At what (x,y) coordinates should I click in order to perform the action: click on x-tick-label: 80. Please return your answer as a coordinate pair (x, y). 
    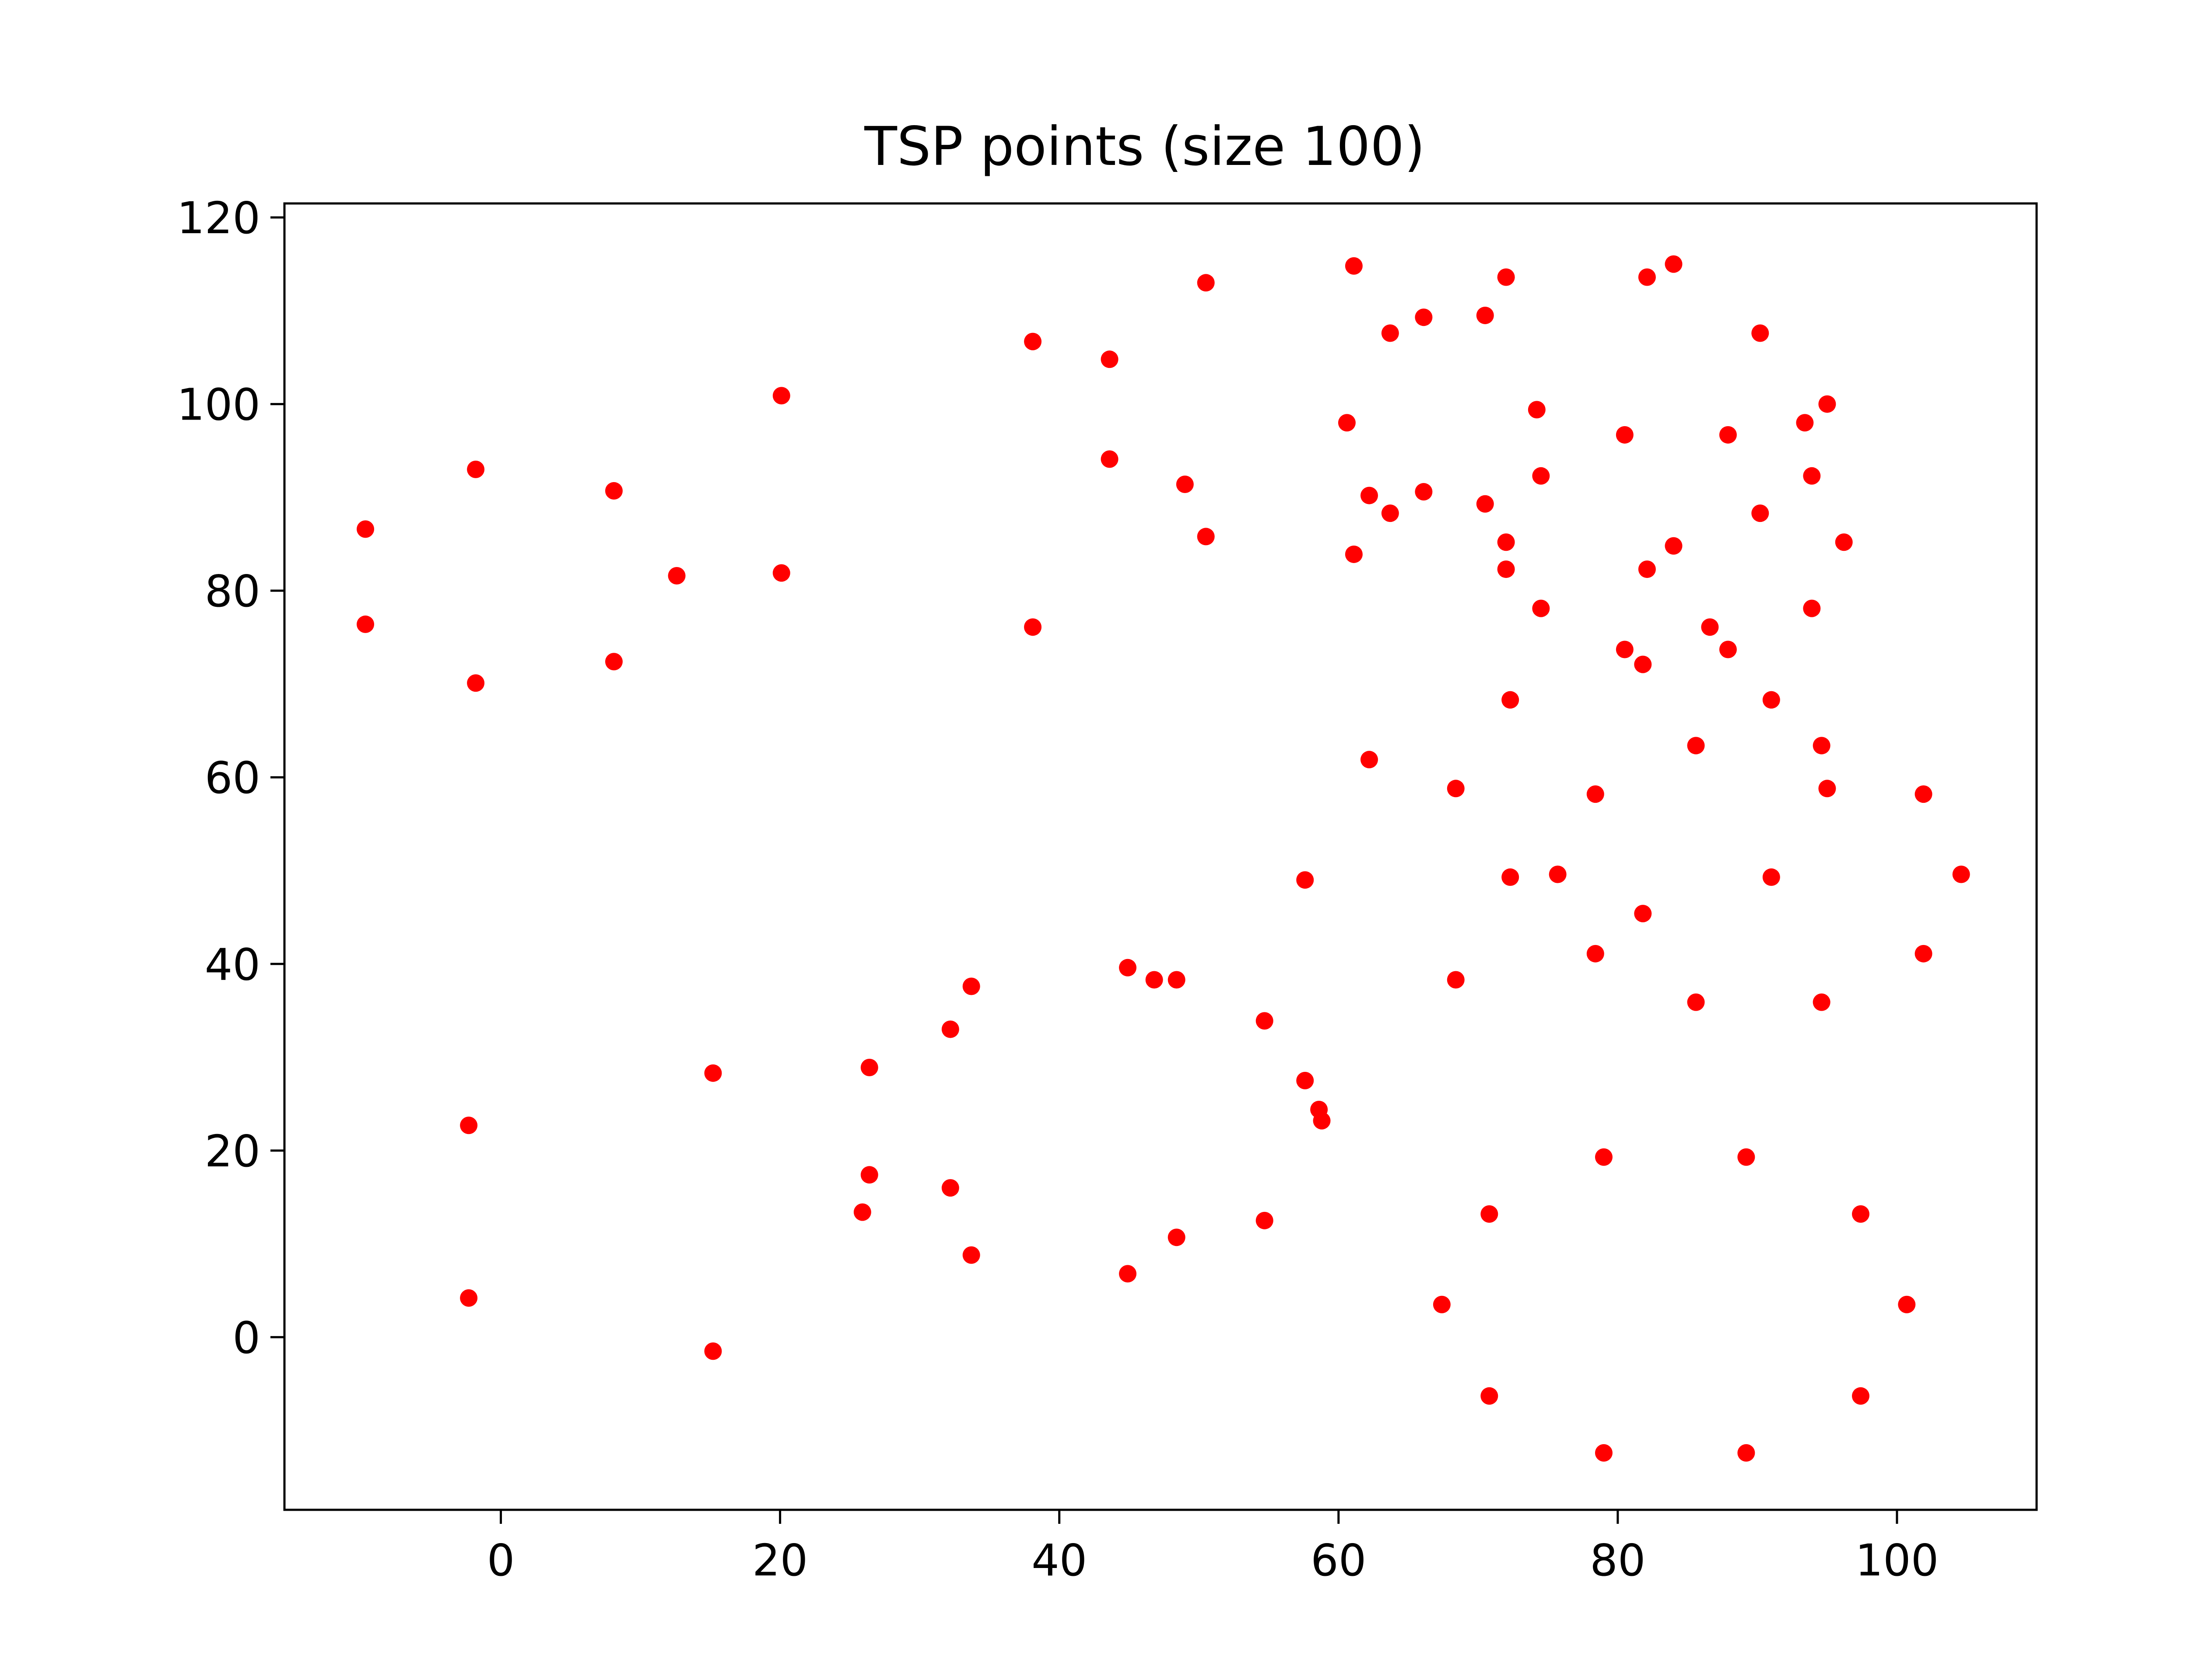
    Looking at the image, I should click on (1617, 1560).